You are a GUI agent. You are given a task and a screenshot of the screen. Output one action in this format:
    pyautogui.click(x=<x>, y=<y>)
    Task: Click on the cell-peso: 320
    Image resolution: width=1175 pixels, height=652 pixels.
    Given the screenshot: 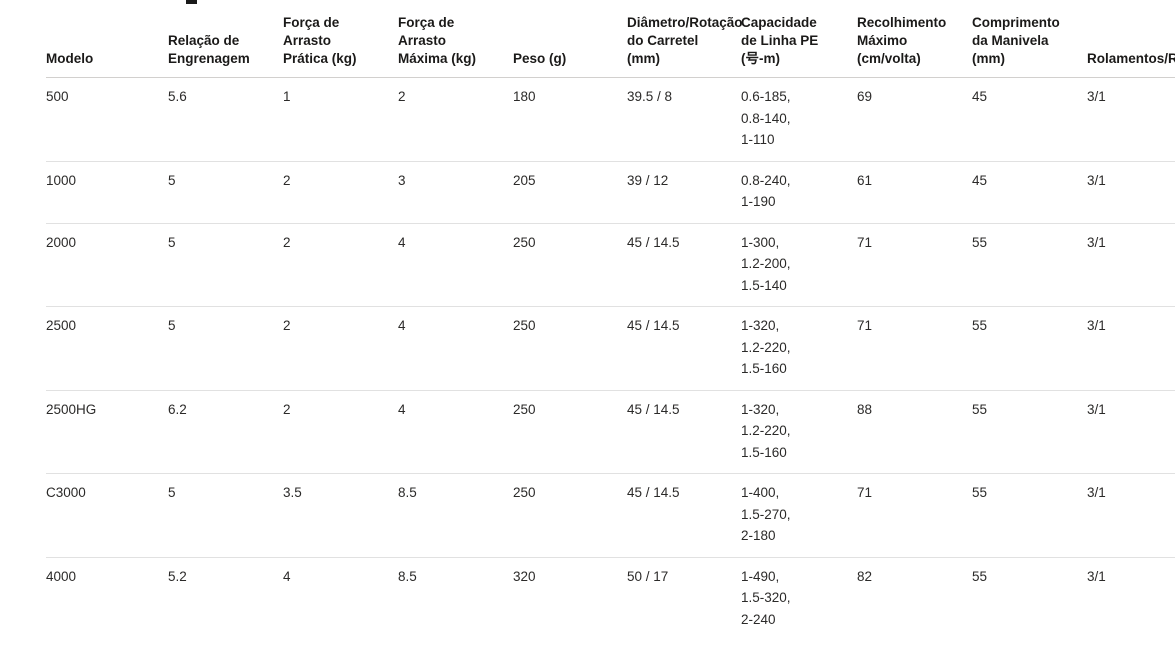 What is the action you would take?
    pyautogui.click(x=524, y=576)
    